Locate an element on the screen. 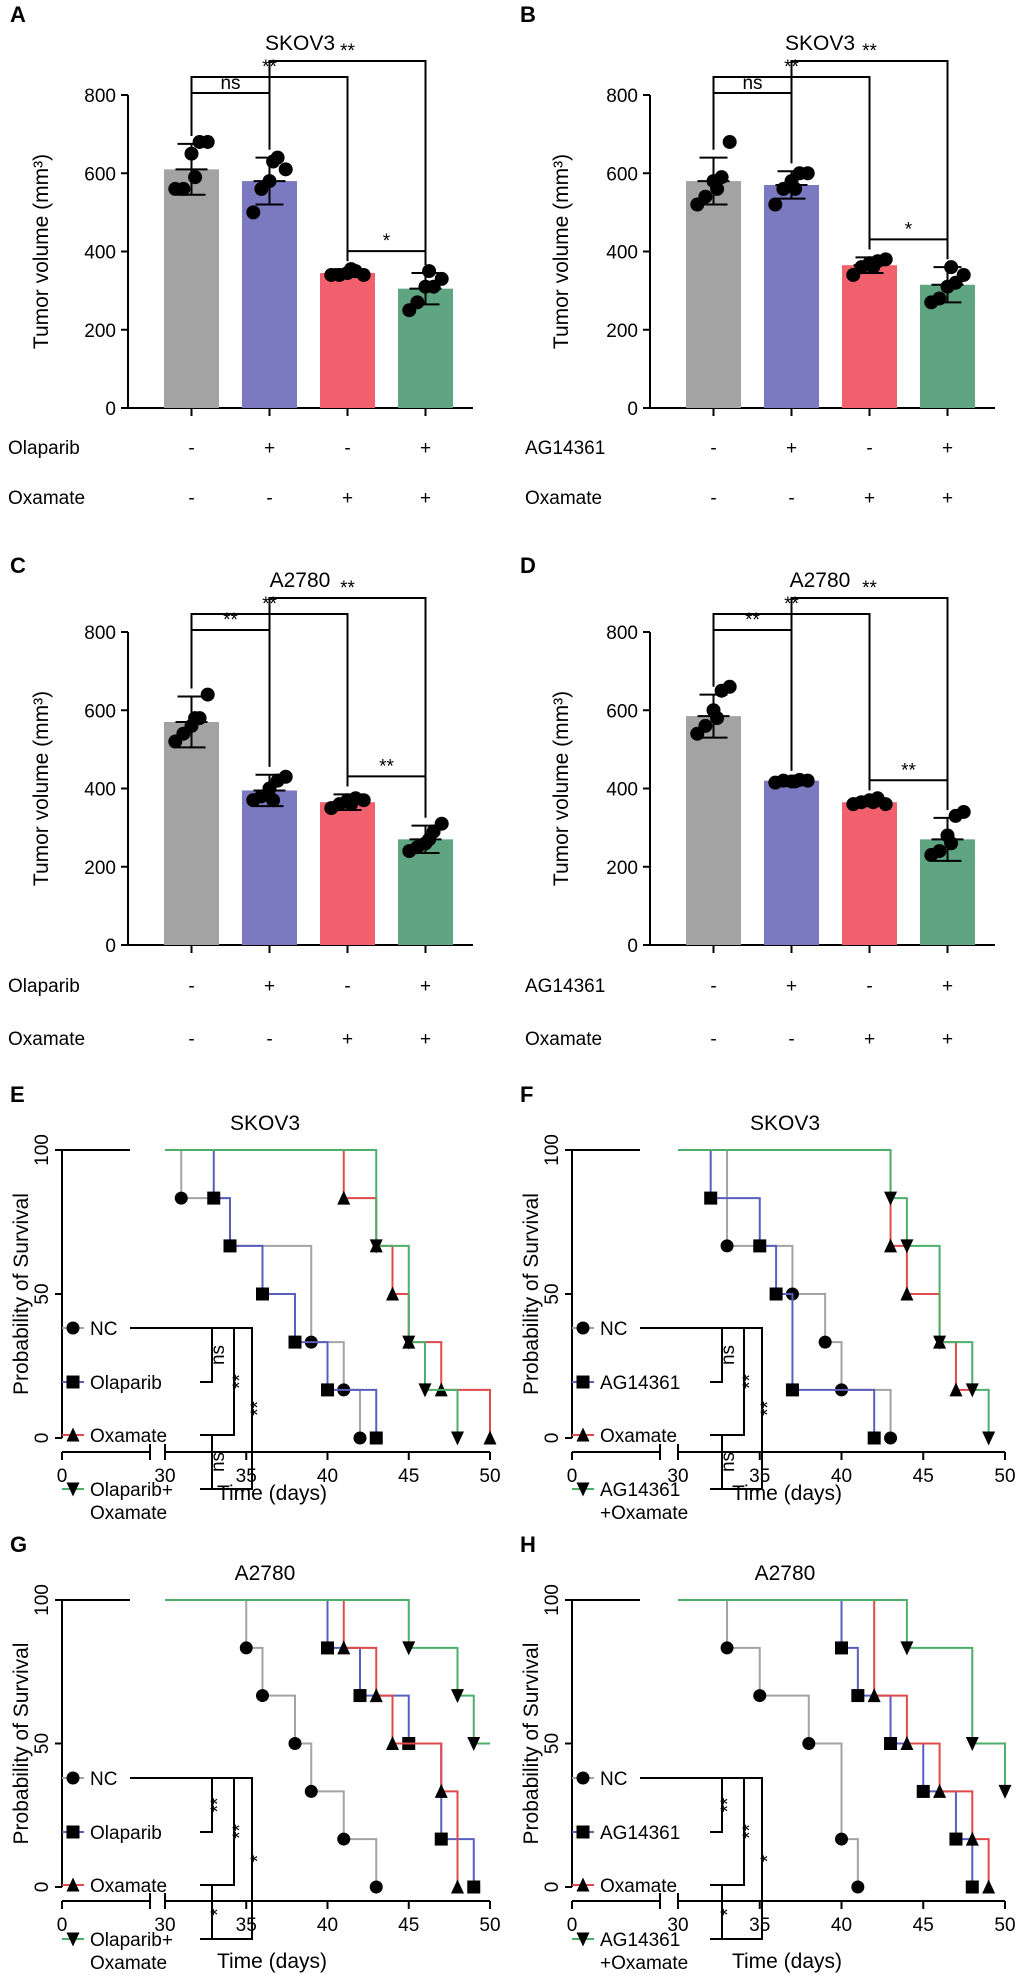 Image resolution: width=1020 pixels, height=1977 pixels. y-tick-label: 50 is located at coordinates (42, 1293).